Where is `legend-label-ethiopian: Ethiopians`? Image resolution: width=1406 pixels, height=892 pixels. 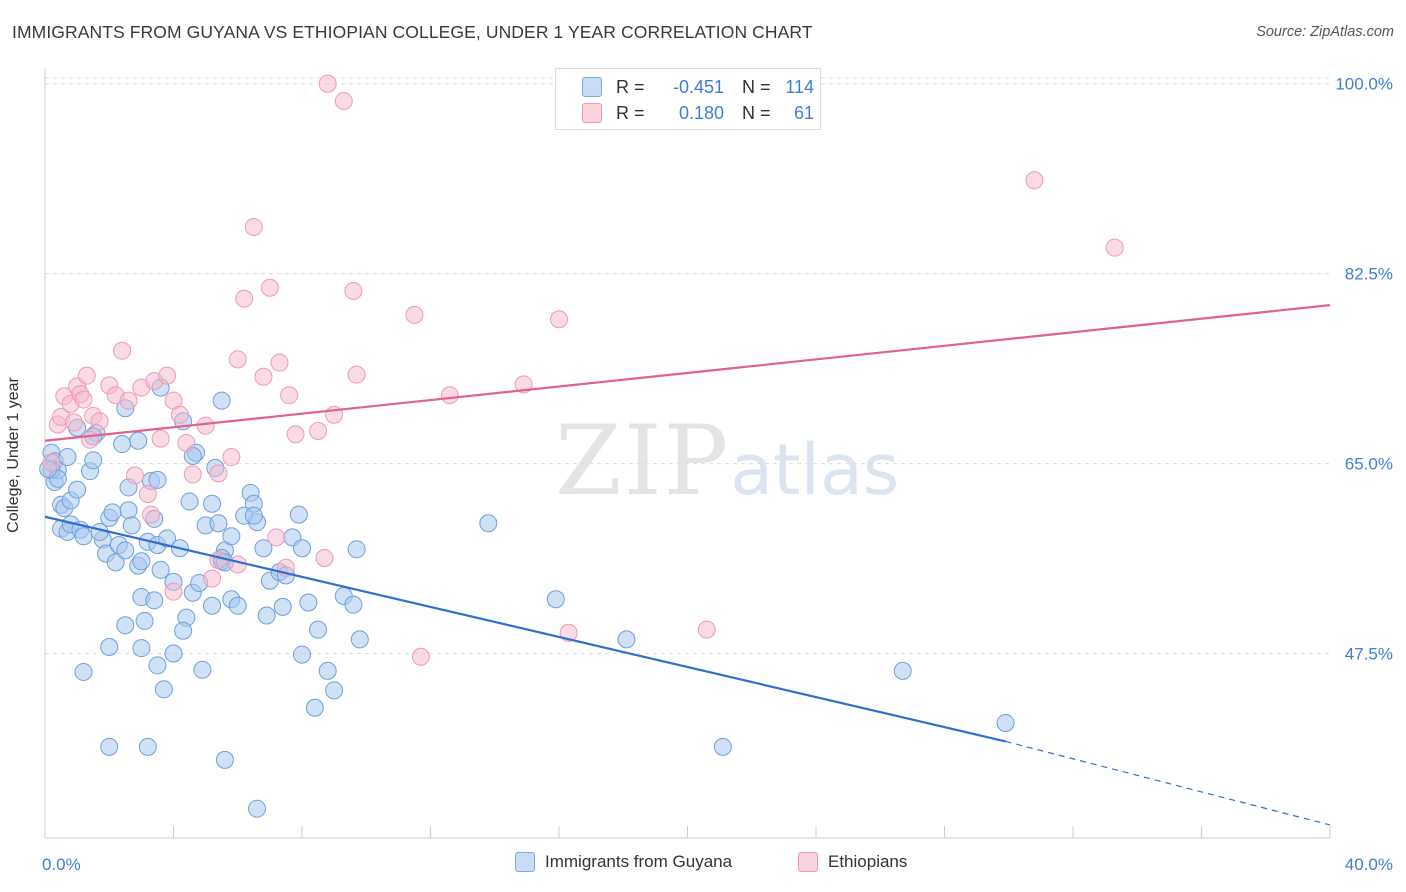
legend-label-ethiopian: Ethiopians is located at coordinates (868, 861).